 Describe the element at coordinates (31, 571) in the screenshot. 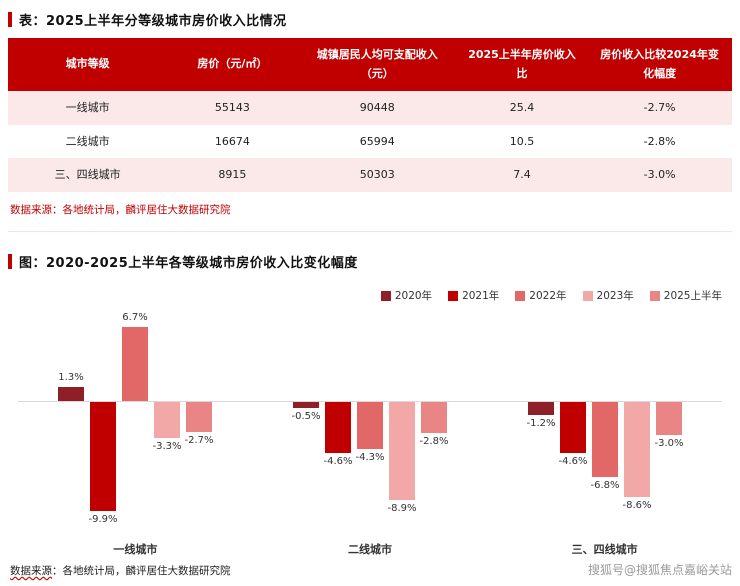

I see `chart-source-prefix: 数据来源` at that location.